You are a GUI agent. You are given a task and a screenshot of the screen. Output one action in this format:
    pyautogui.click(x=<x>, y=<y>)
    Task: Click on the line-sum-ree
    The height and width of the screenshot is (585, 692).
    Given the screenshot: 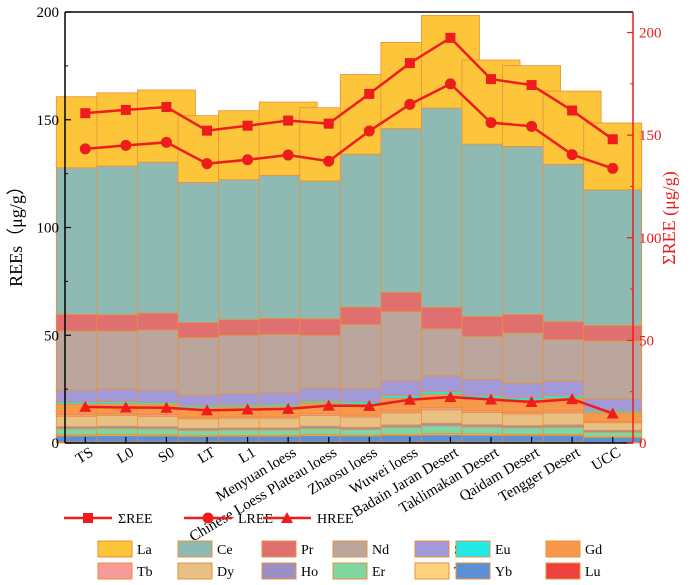 What is the action you would take?
    pyautogui.click(x=349, y=88)
    